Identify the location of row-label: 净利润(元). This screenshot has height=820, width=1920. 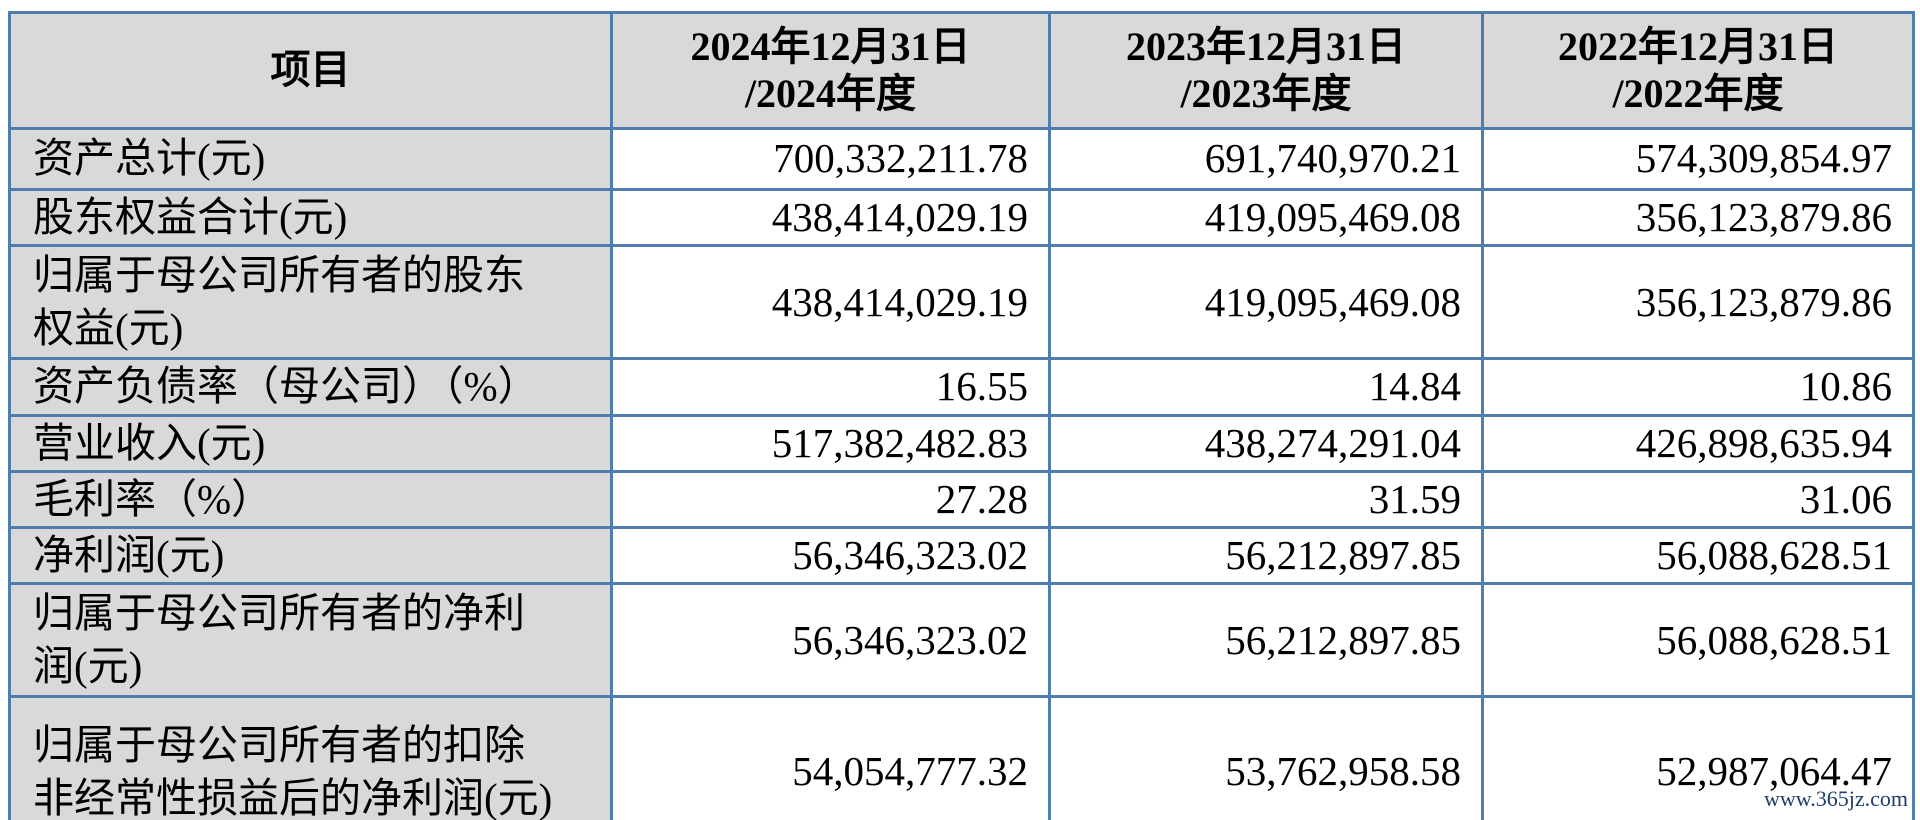
(310, 556).